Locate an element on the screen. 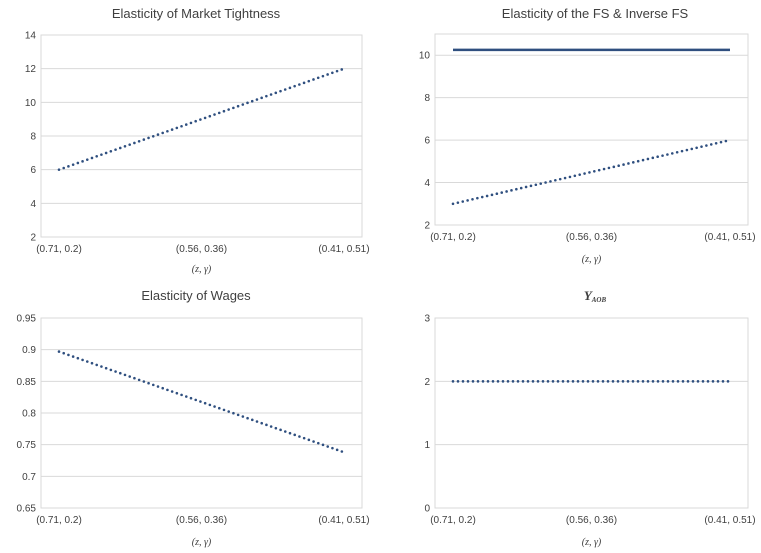 The height and width of the screenshot is (553, 761). chart-title: Elasticity of Wages is located at coordinates (196, 295).